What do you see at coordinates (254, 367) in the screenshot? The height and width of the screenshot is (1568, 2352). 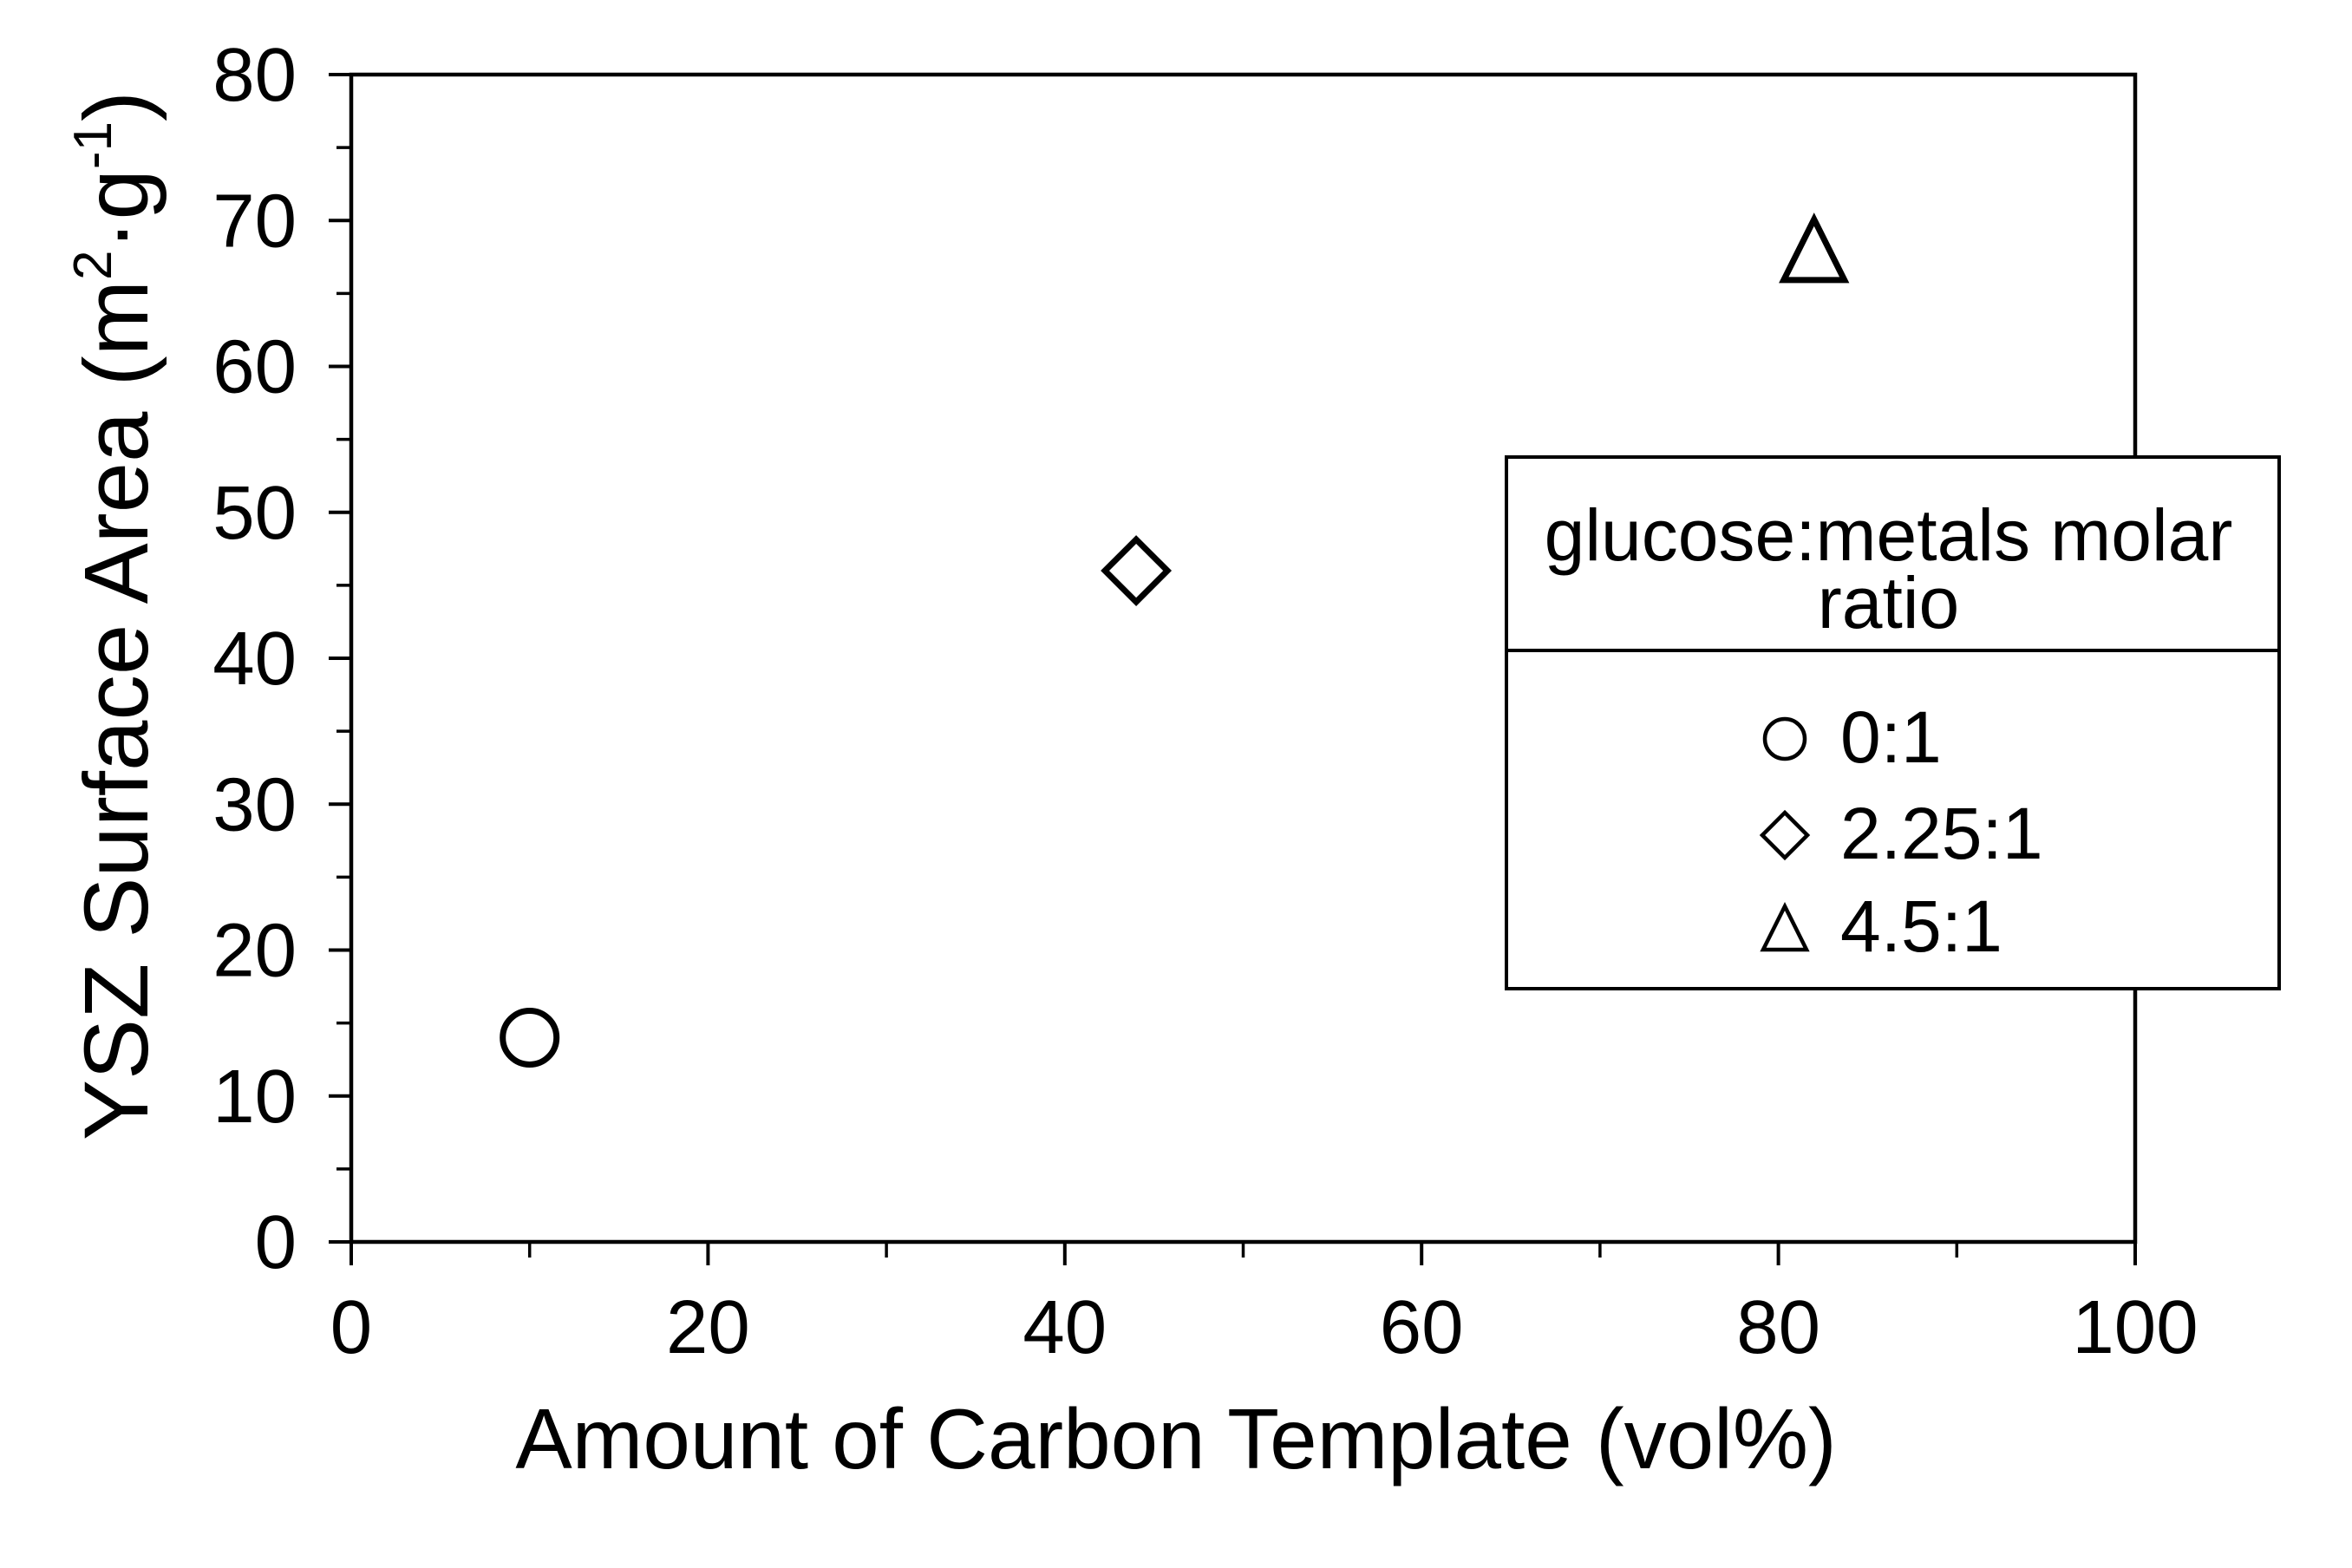 I see `y-tick-label: 60` at bounding box center [254, 367].